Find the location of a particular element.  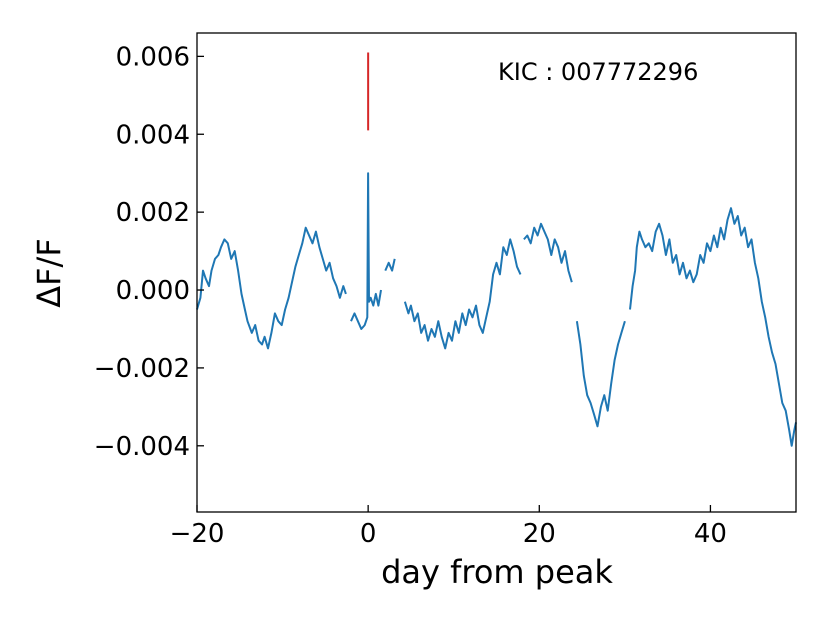

y-axis-label: ΔF/F is located at coordinates (49, 272).